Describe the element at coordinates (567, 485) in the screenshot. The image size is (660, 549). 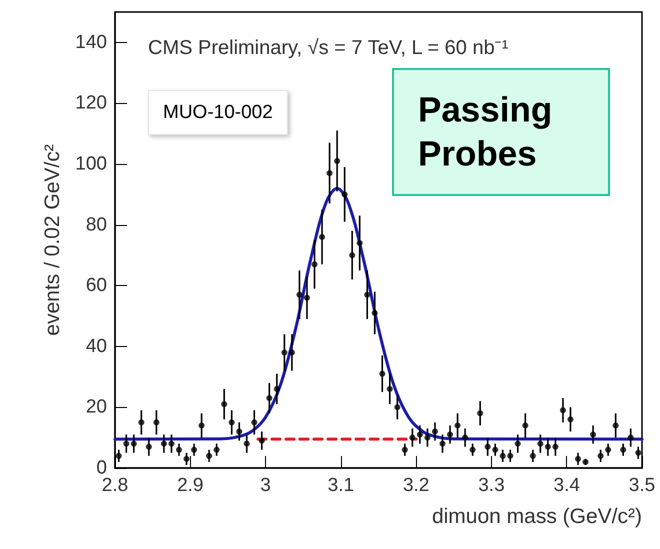
I see `x-tick-label: 3.4` at that location.